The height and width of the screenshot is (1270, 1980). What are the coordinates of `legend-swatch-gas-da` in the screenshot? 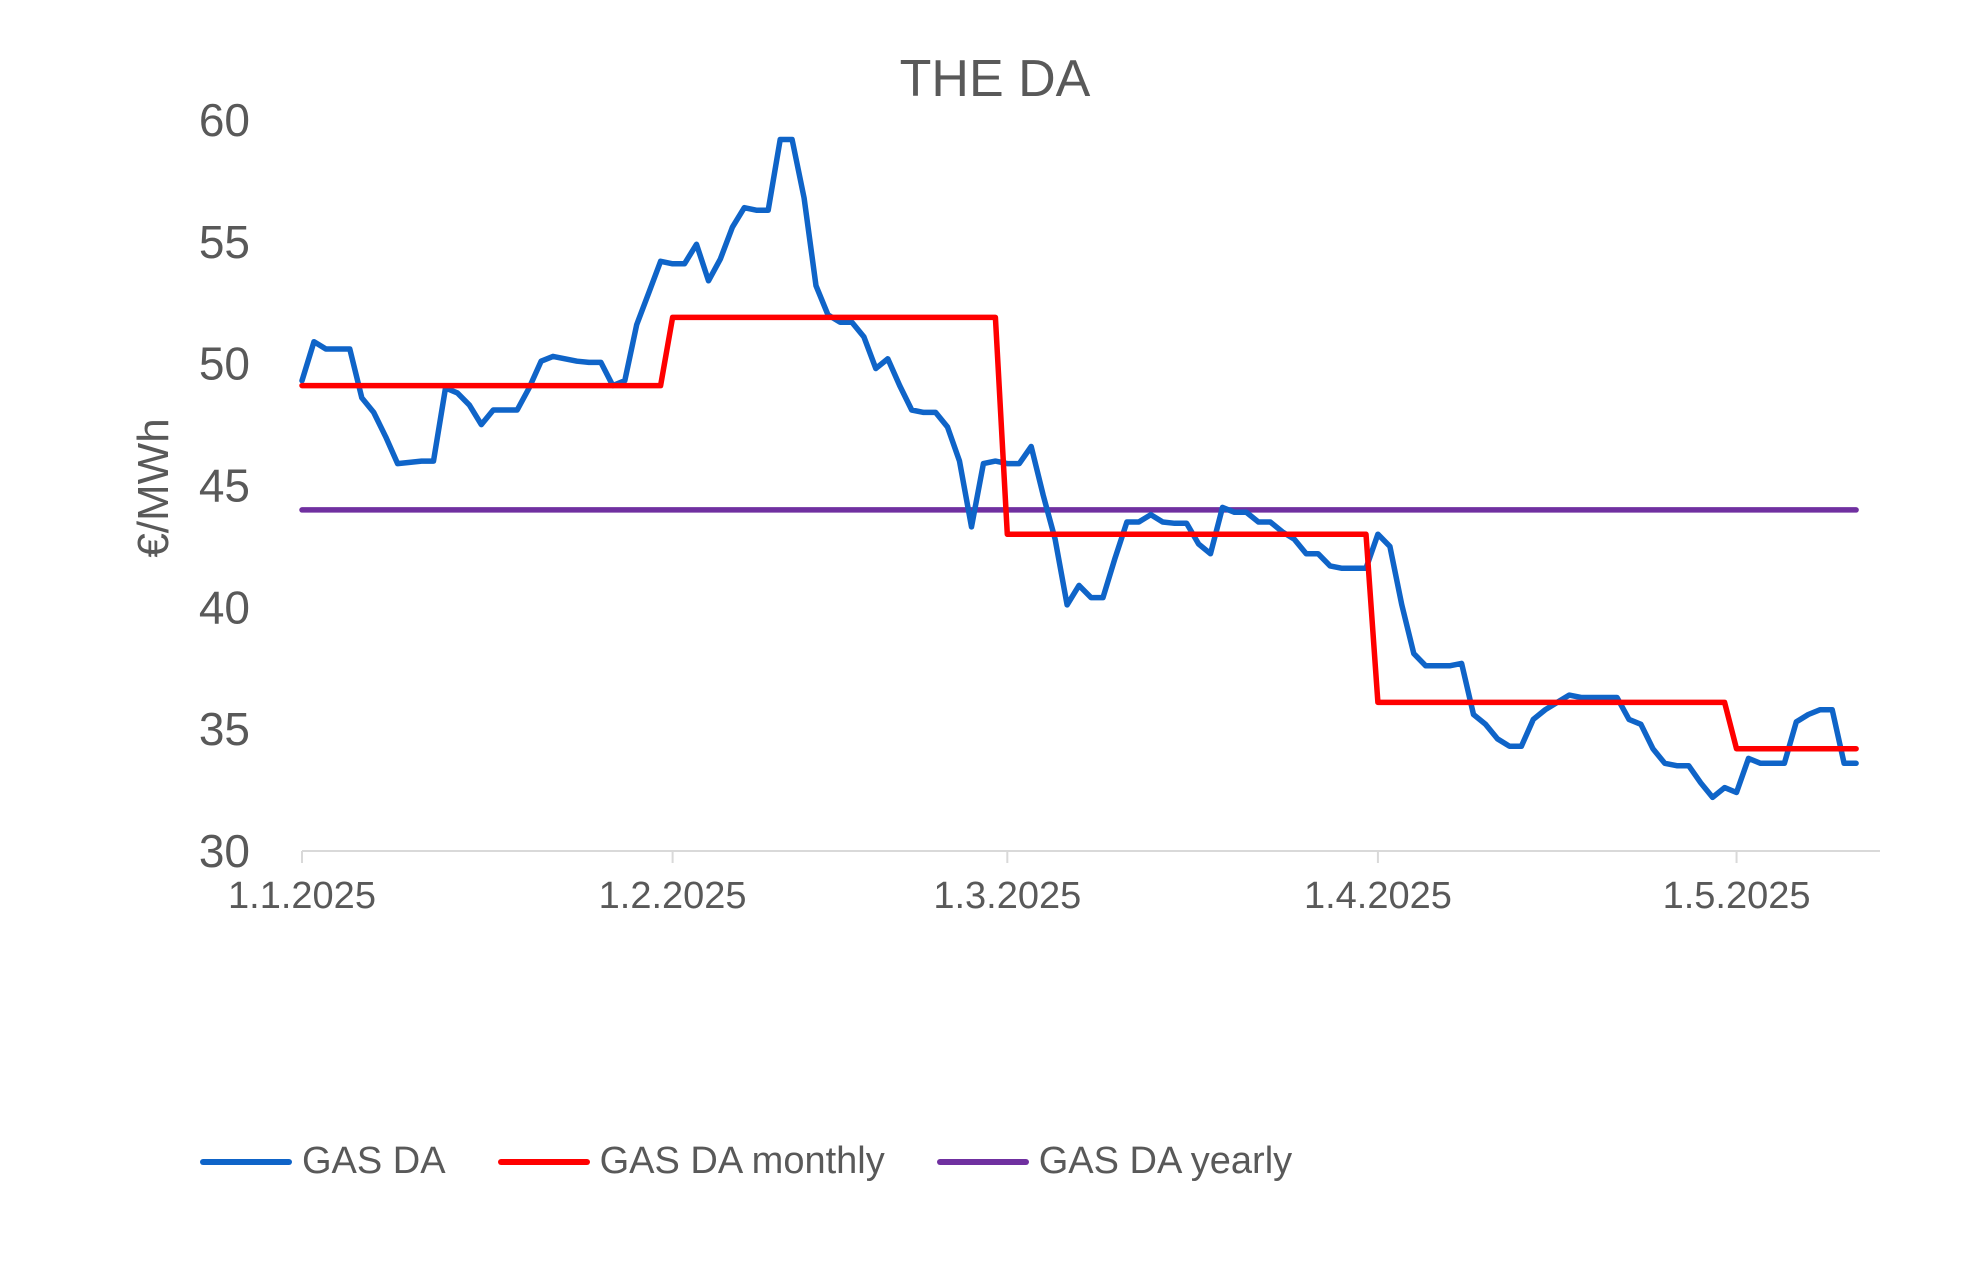 It's located at (246, 1161).